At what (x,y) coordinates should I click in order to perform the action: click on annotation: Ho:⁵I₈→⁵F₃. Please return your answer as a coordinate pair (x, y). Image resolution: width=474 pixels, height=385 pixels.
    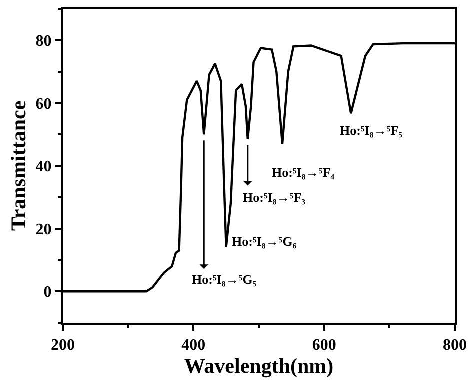
    Looking at the image, I should click on (274, 197).